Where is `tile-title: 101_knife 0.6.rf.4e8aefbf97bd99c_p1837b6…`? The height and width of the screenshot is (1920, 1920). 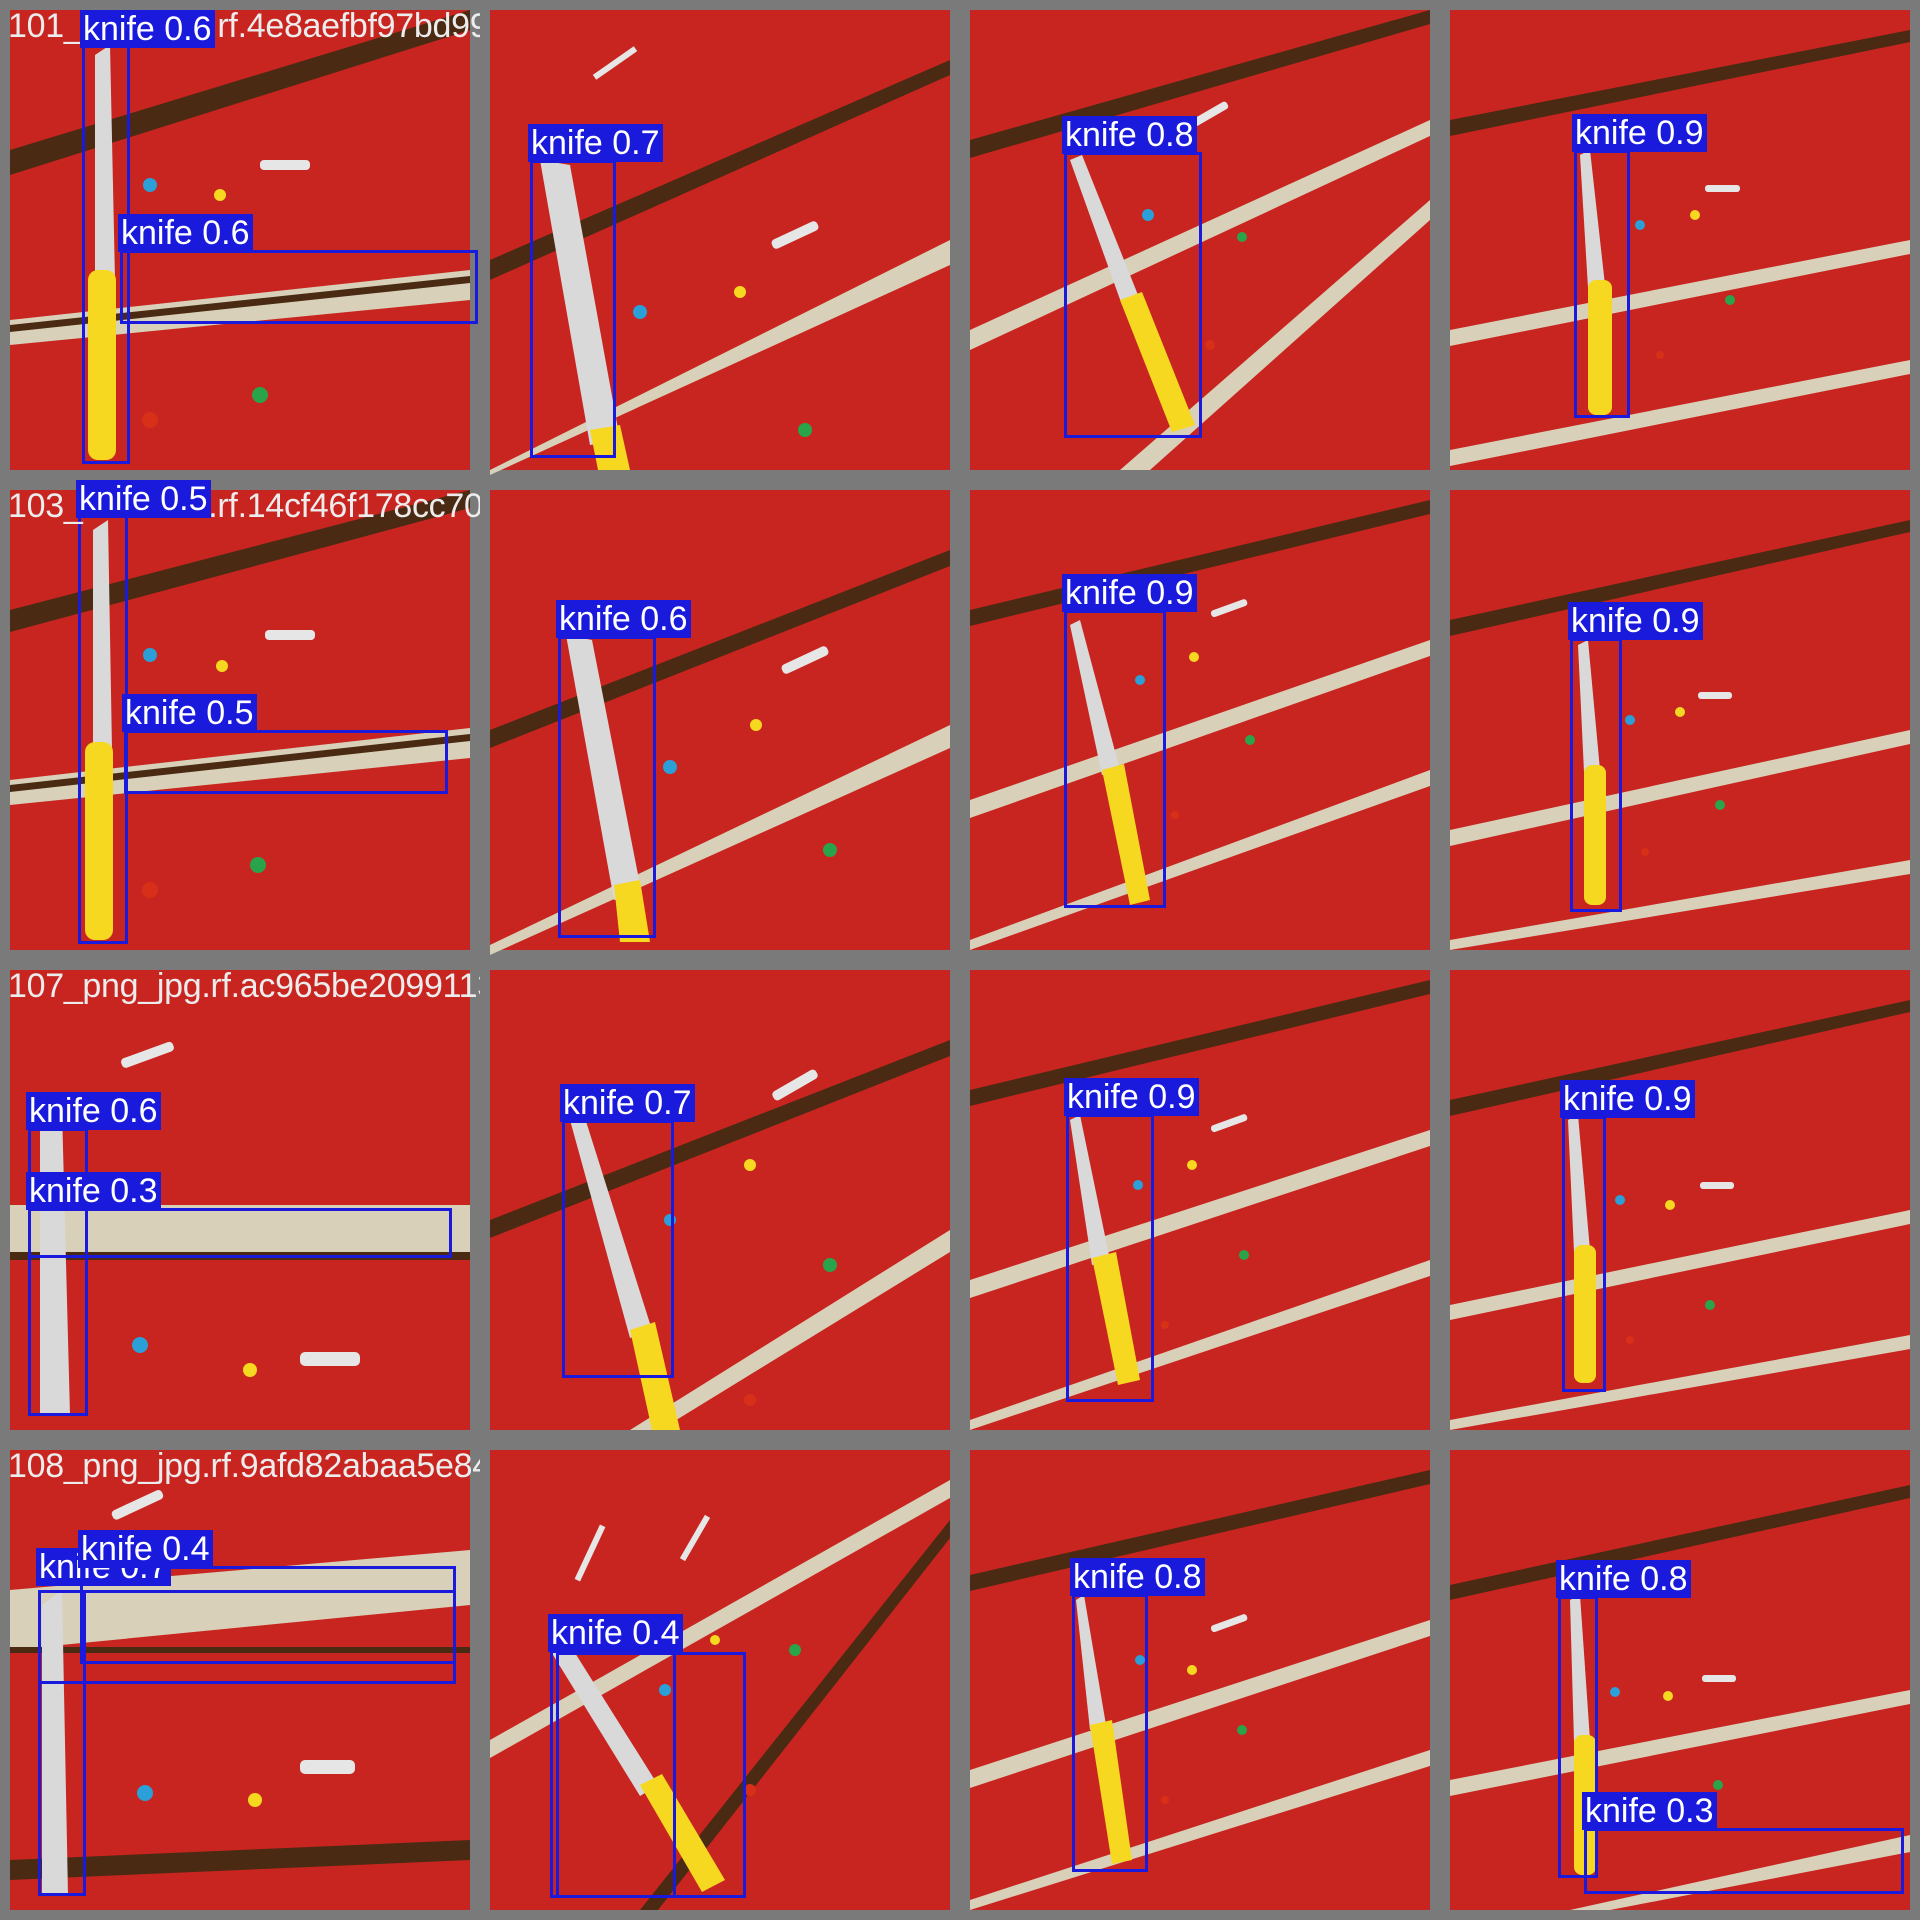
tile-title: 101_knife 0.6.rf.4e8aefbf97bd99c_p1837b6… is located at coordinates (244, 26).